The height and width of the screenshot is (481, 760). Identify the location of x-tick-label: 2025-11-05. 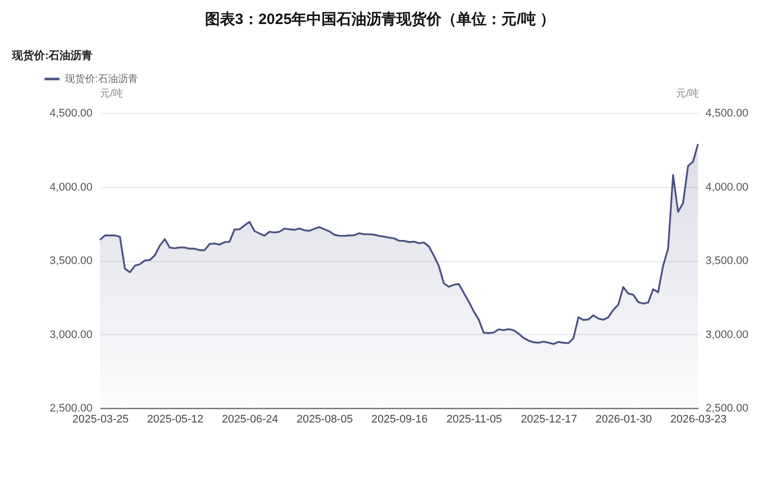
(474, 420).